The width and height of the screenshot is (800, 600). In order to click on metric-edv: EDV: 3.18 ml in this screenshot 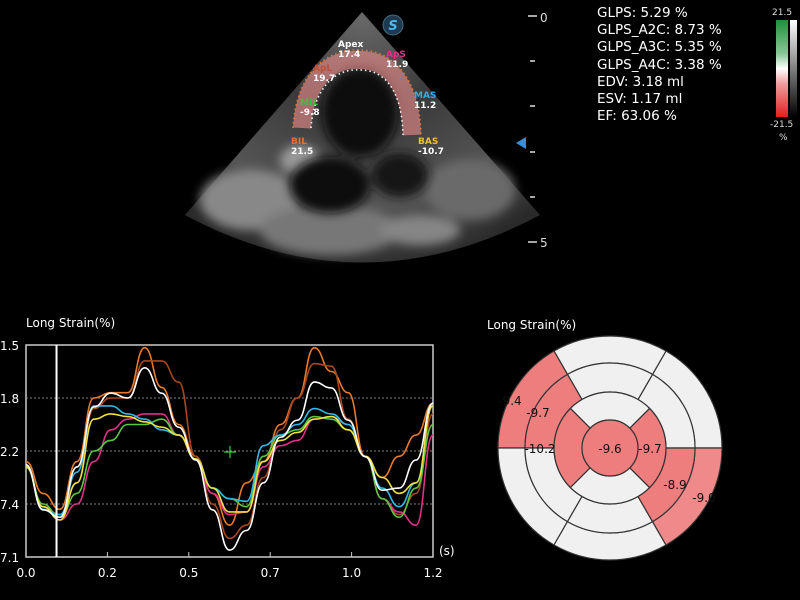, I will do `click(640, 81)`.